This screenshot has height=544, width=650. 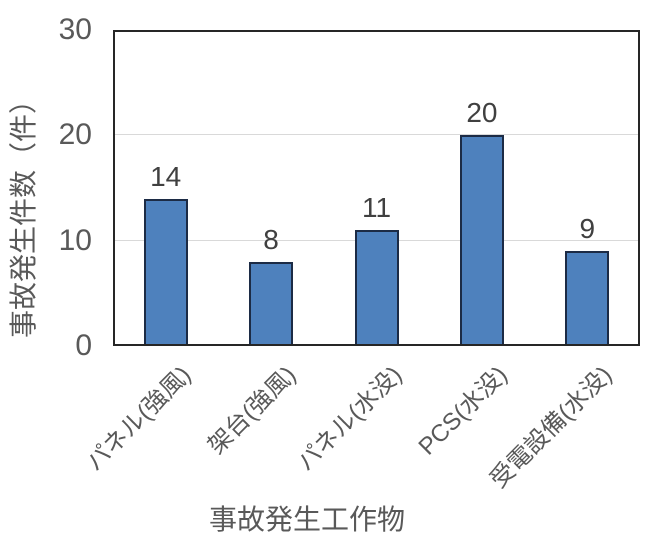 What do you see at coordinates (349, 419) in the screenshot?
I see `x-category-label-2: パネル(水没)` at bounding box center [349, 419].